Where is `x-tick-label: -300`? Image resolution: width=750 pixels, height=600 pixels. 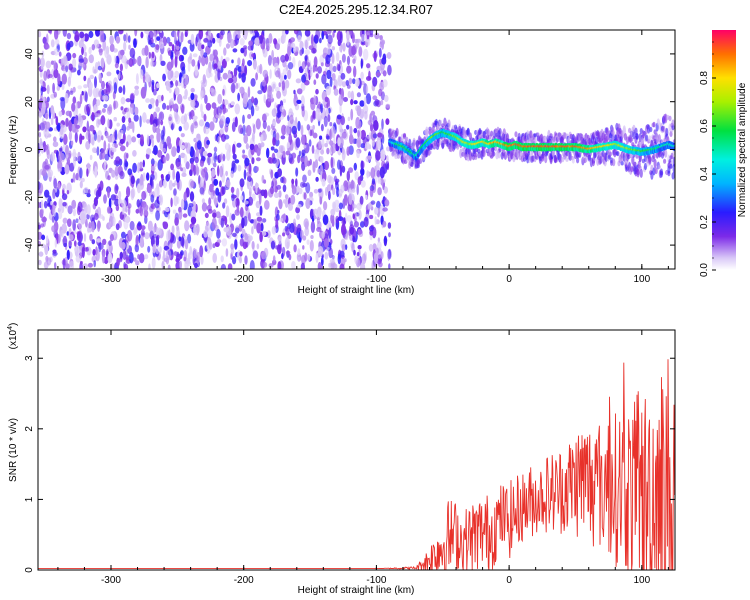 x-tick-label: -300 is located at coordinates (111, 279).